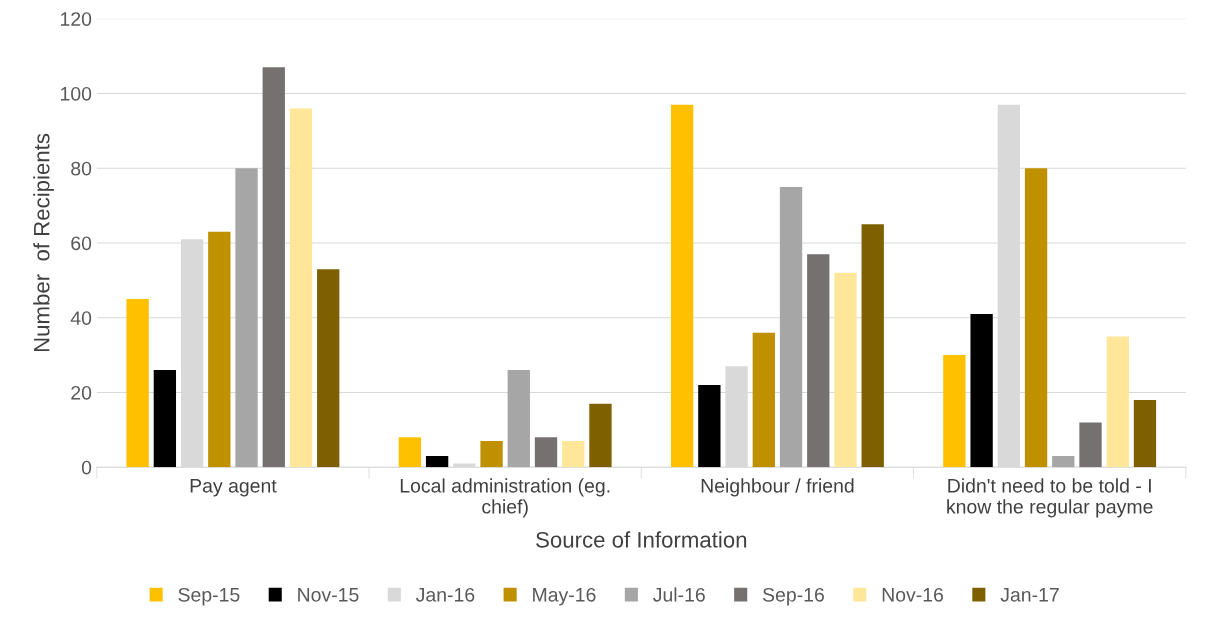 This screenshot has width=1210, height=623. What do you see at coordinates (81, 243) in the screenshot?
I see `y-tick-label: 60` at bounding box center [81, 243].